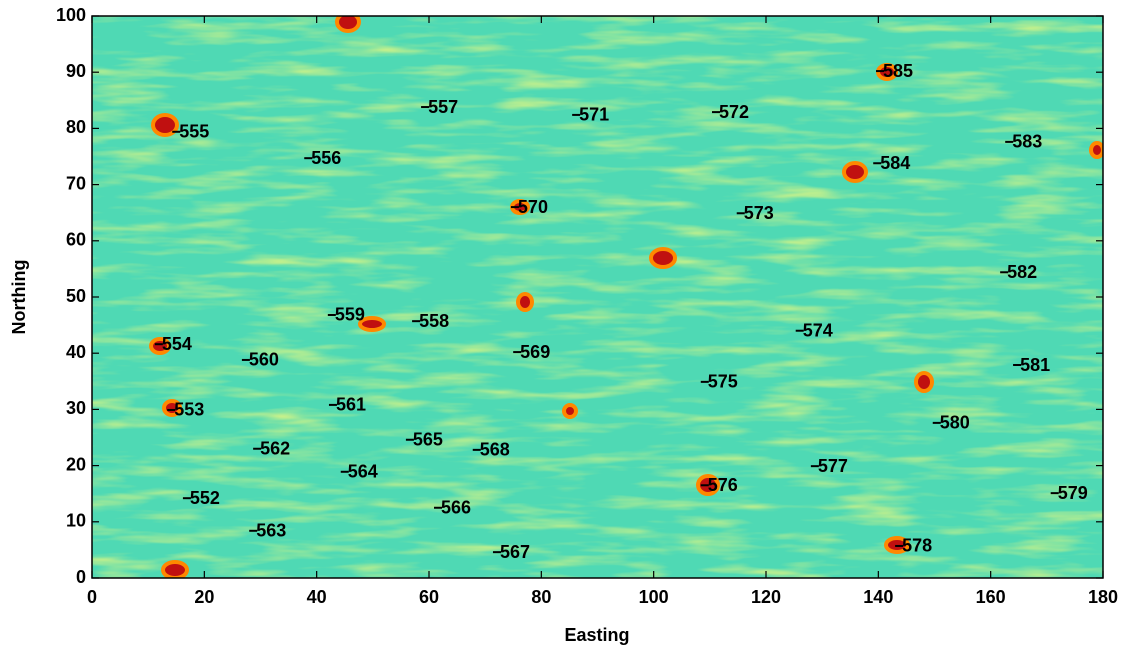 This screenshot has height=650, width=1125. What do you see at coordinates (19, 297) in the screenshot?
I see `y-axis-label: Northing` at bounding box center [19, 297].